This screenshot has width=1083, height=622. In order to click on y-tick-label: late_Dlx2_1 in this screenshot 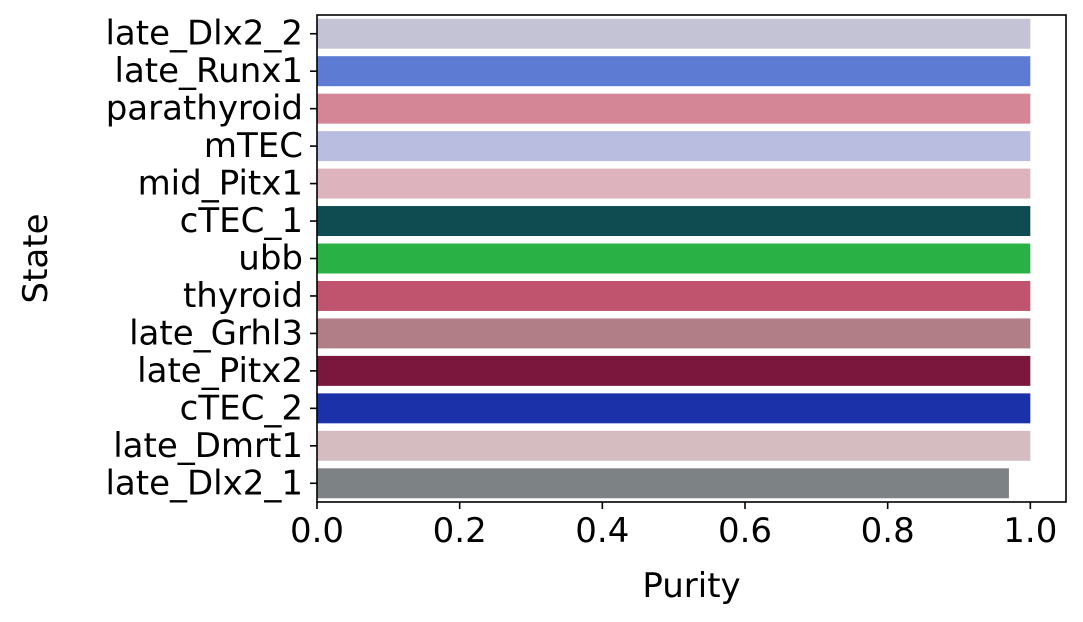, I will do `click(204, 483)`.